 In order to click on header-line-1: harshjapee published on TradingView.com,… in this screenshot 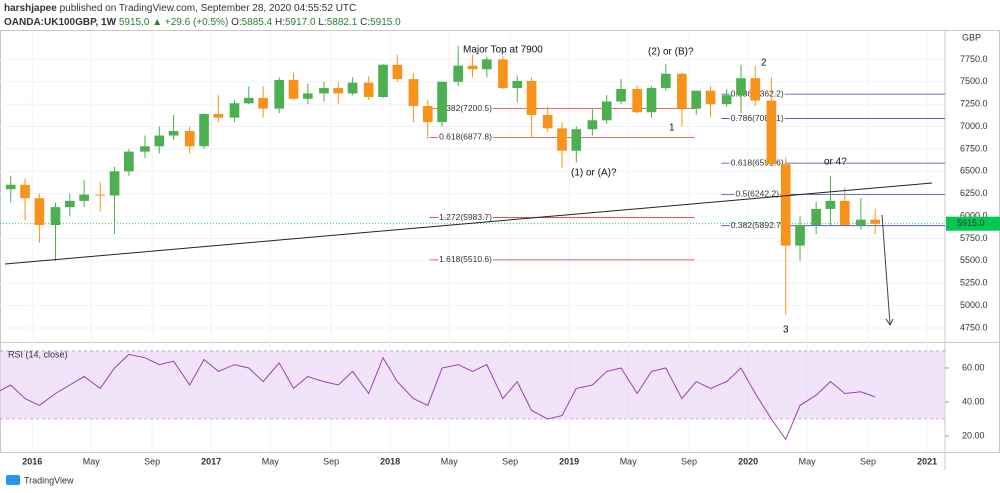, I will do `click(180, 8)`.